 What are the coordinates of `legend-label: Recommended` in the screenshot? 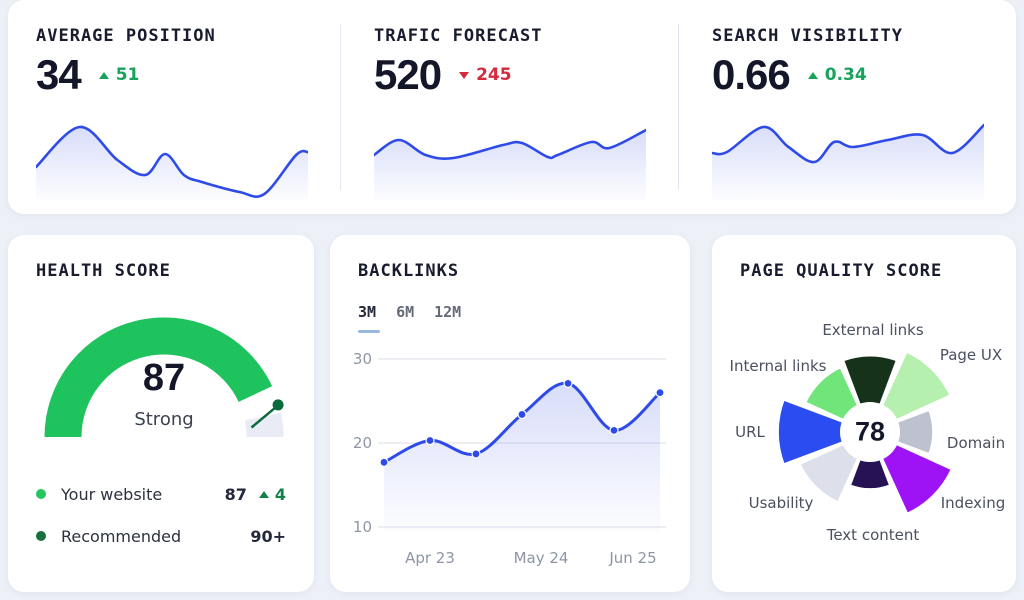 It's located at (121, 536).